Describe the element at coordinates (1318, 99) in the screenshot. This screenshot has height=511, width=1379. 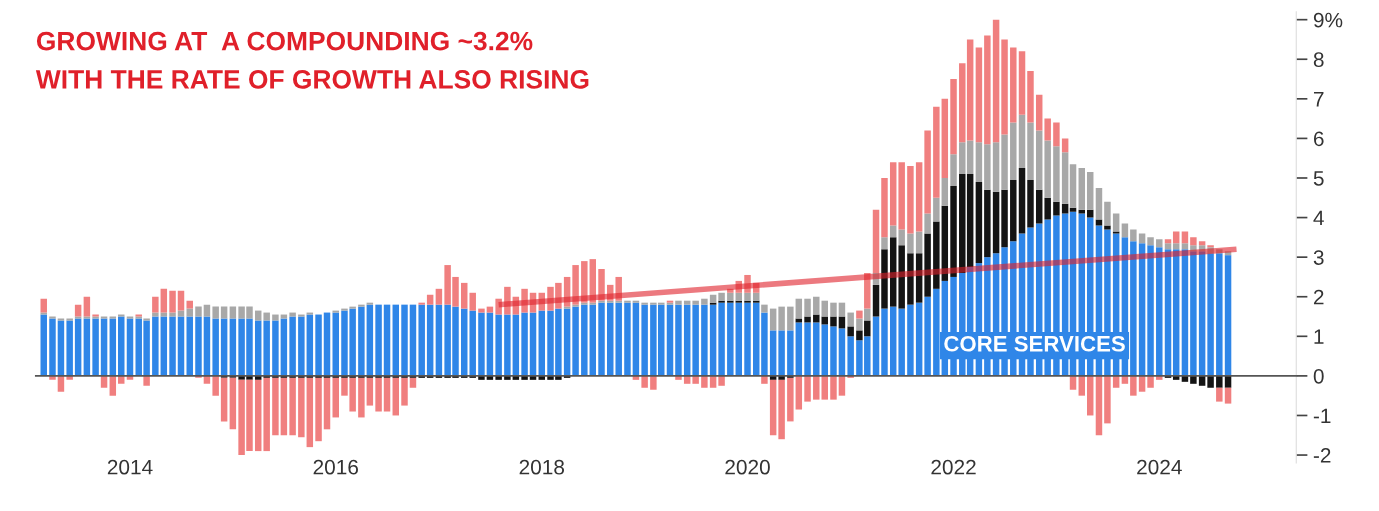
I see `y-tick-label: 7` at that location.